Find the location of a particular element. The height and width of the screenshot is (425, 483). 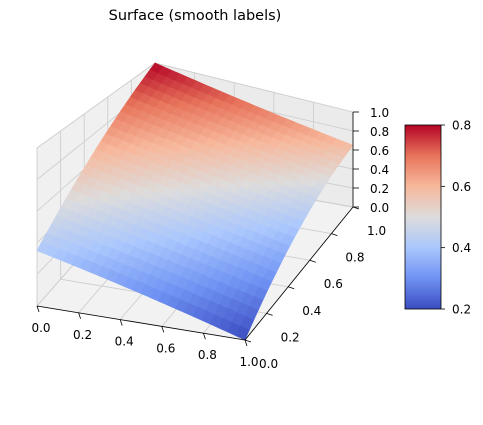

z-tick-label: 0.4 is located at coordinates (379, 170).